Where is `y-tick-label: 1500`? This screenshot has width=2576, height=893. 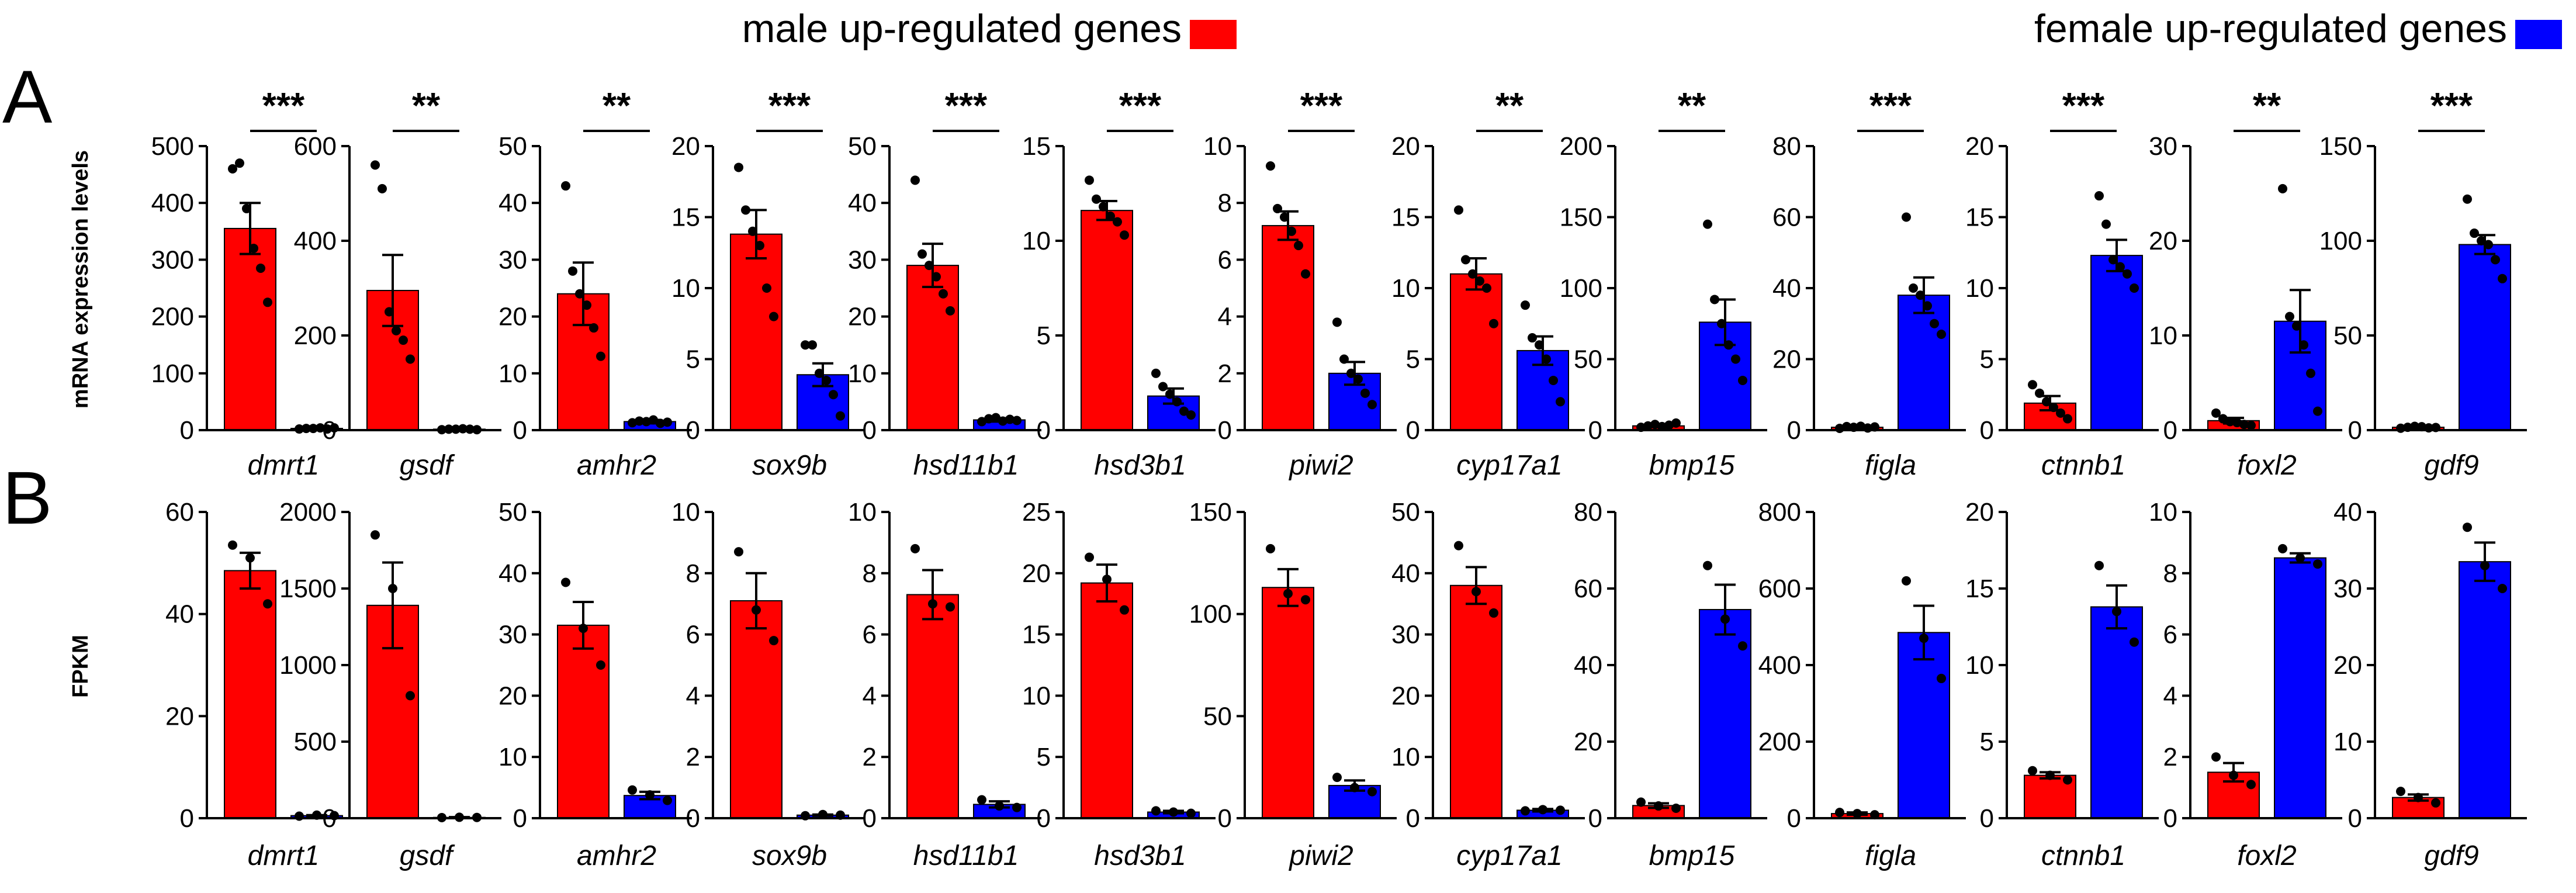 y-tick-label: 1500 is located at coordinates (308, 588).